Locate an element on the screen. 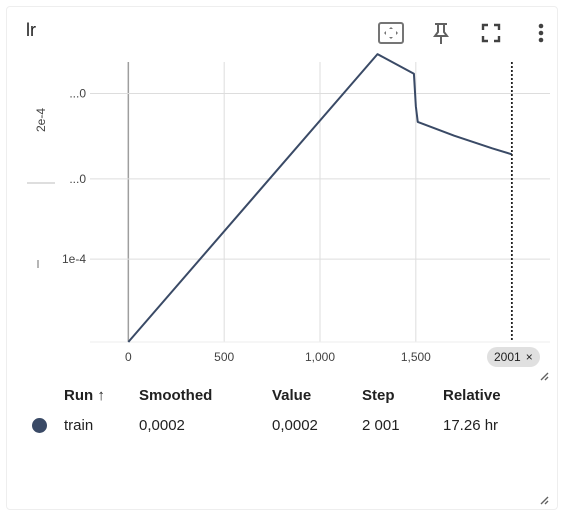 This screenshot has height=516, width=564. pin-icon is located at coordinates (441, 33).